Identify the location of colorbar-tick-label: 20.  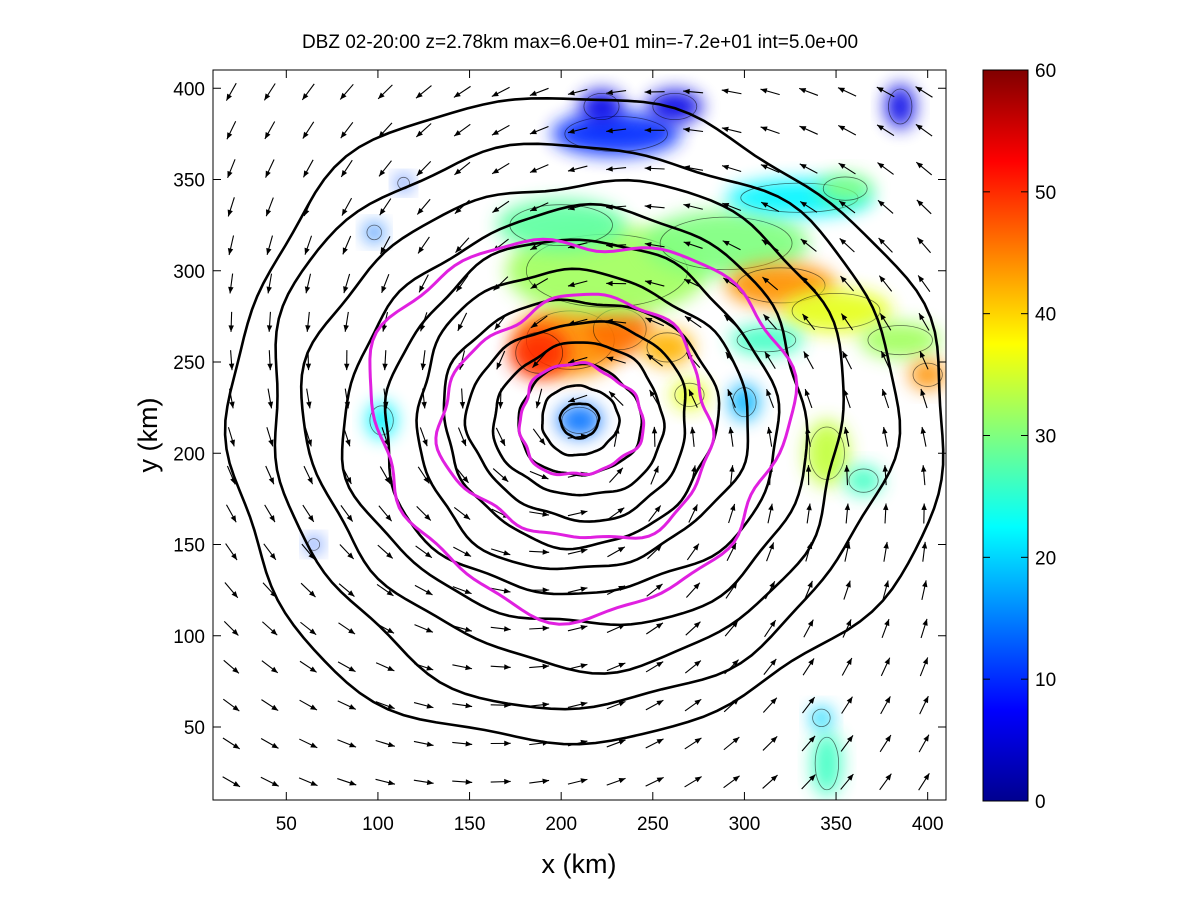
(1045, 558).